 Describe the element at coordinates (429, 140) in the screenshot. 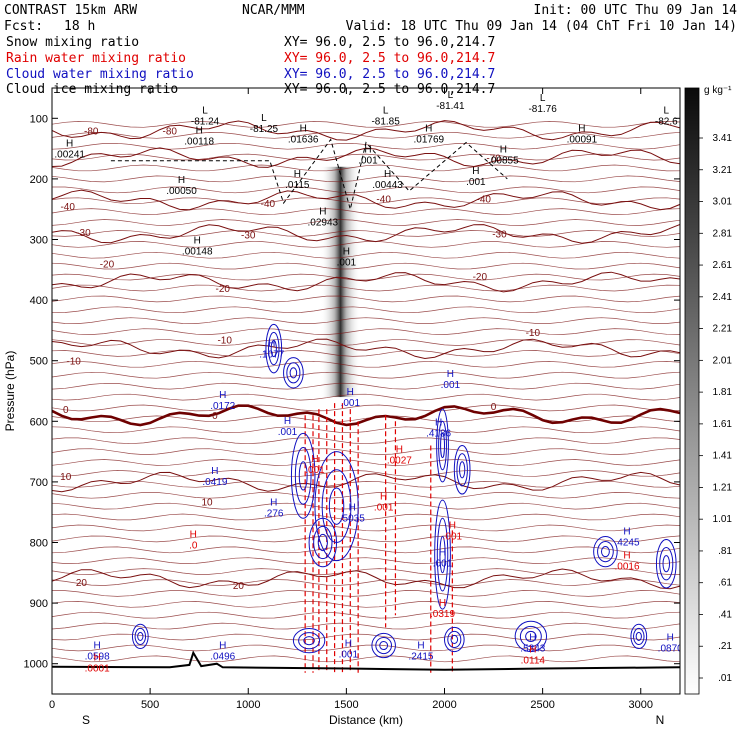

I see `extremum-value: .01769` at that location.